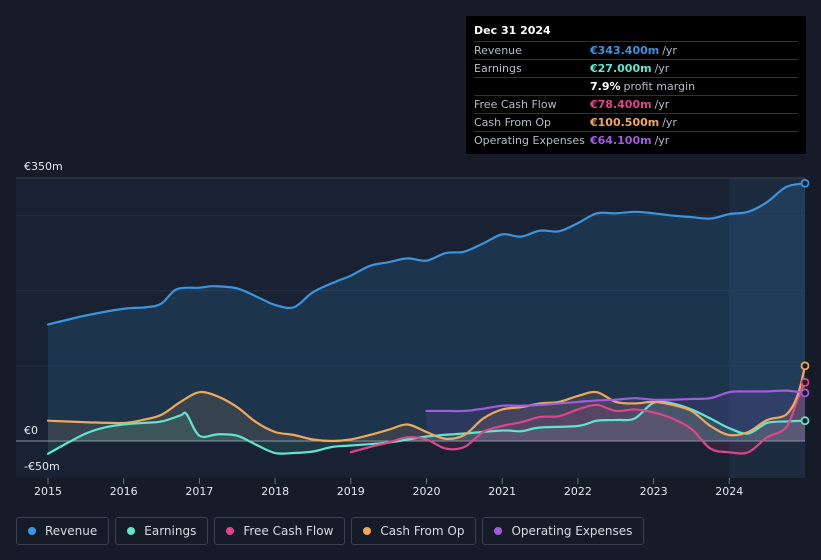 Image resolution: width=821 pixels, height=560 pixels. I want to click on free-cash-flow-area, so click(577, 418).